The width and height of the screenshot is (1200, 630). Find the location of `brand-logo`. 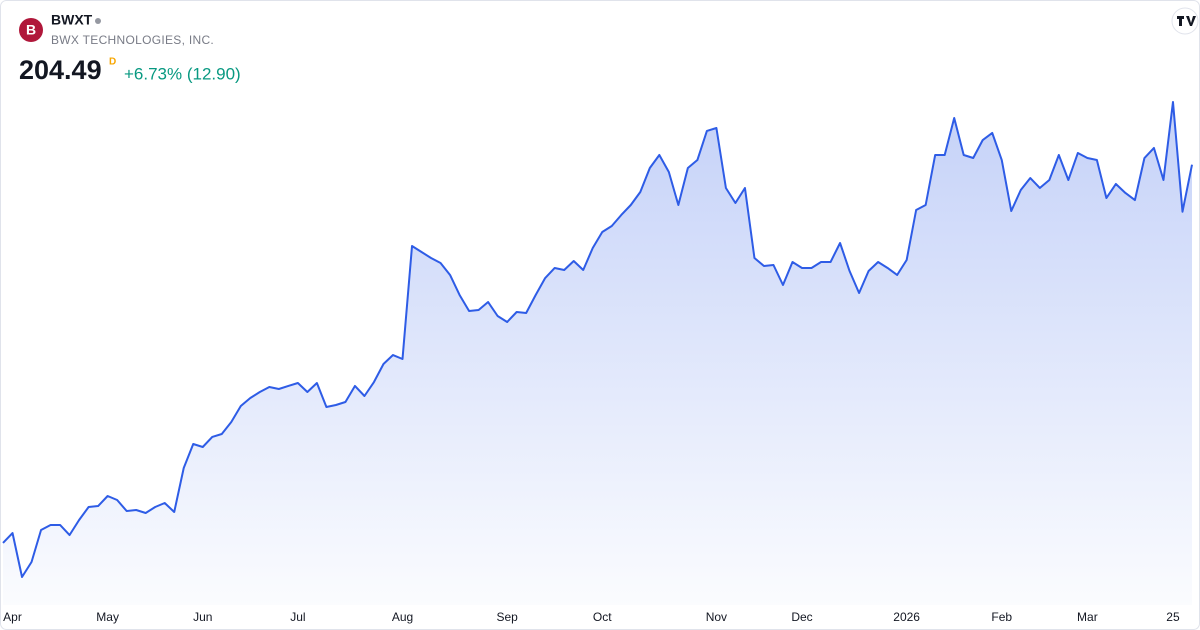

brand-logo is located at coordinates (1185, 21).